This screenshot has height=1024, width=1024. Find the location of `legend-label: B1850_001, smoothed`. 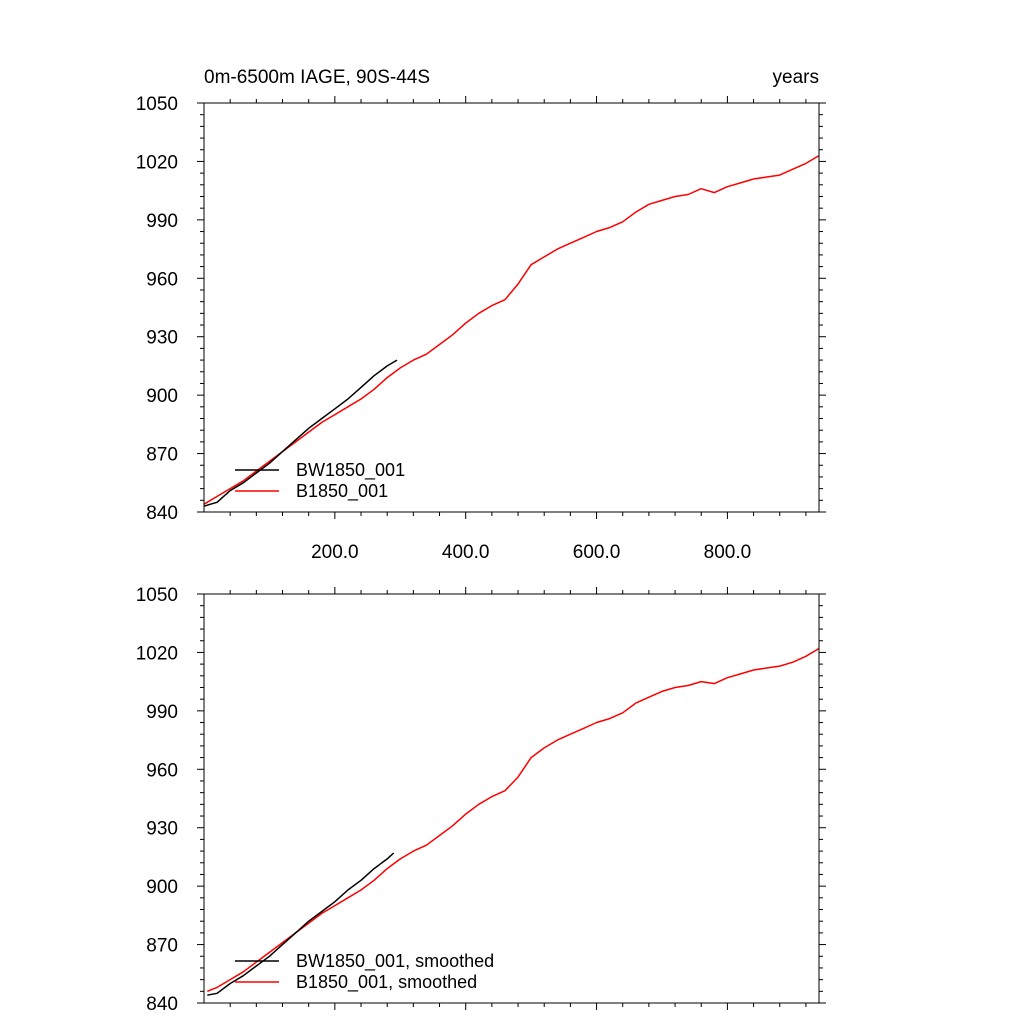

legend-label: B1850_001, smoothed is located at coordinates (386, 982).